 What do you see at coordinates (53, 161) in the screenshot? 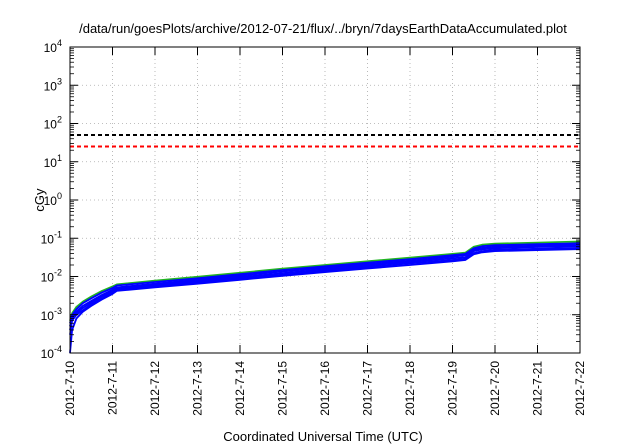
I see `y-tick-label: 10¹` at bounding box center [53, 161].